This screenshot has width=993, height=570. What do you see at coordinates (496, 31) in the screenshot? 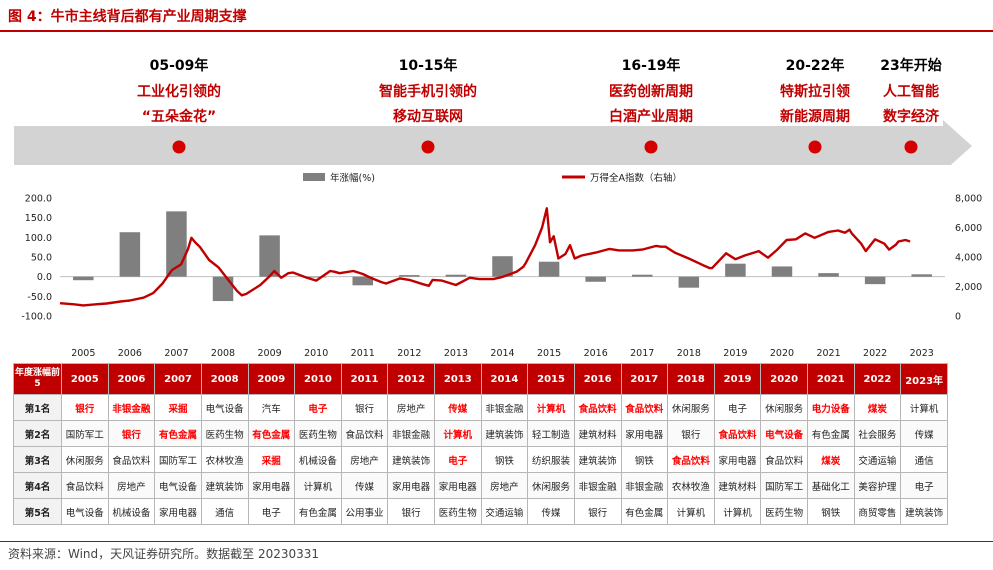
I see `title-divider` at bounding box center [496, 31].